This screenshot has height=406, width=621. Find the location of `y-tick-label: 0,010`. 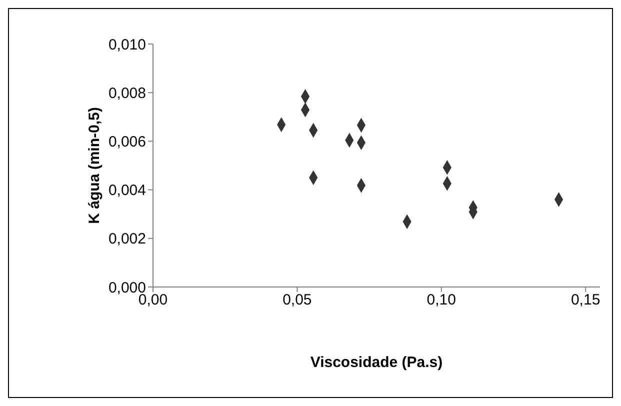

y-tick-label: 0,010 is located at coordinates (127, 45).